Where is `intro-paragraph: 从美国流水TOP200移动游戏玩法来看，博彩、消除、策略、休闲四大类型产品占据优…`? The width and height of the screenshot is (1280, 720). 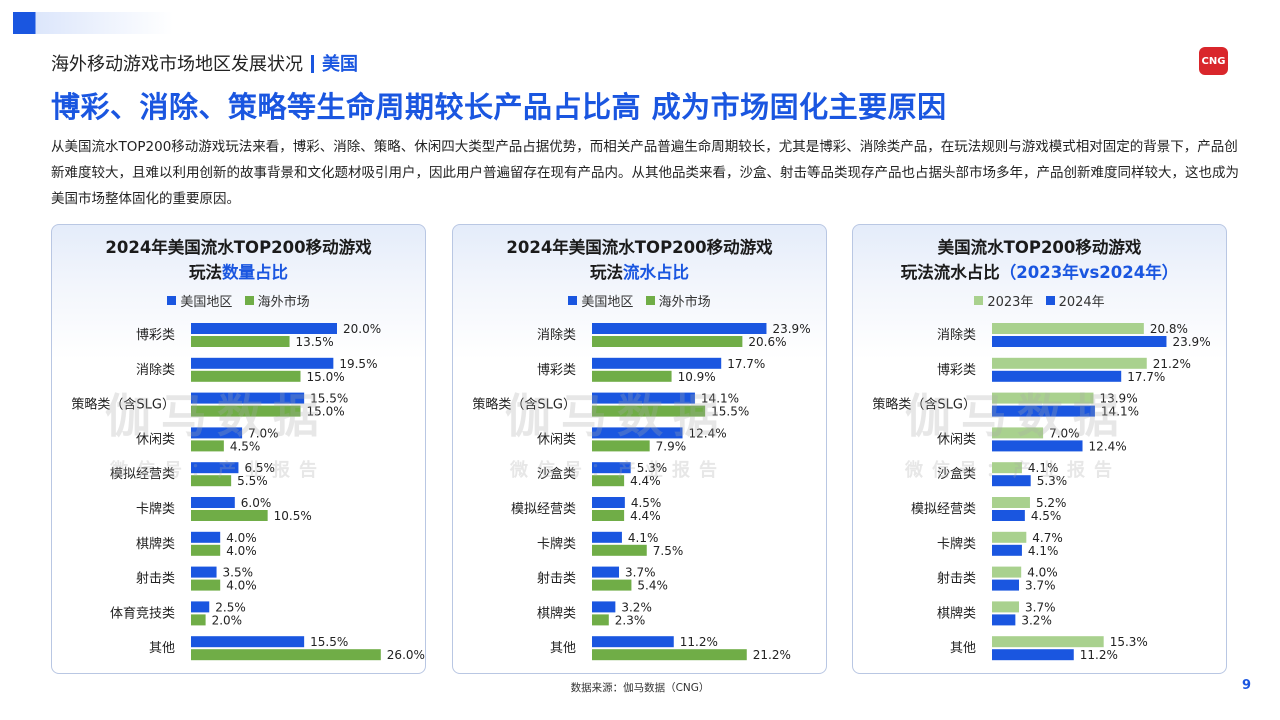
intro-paragraph: 从美国流水TOP200移动游戏玩法来看，博彩、消除、策略、休闲四大类型产品占据优… is located at coordinates (645, 173).